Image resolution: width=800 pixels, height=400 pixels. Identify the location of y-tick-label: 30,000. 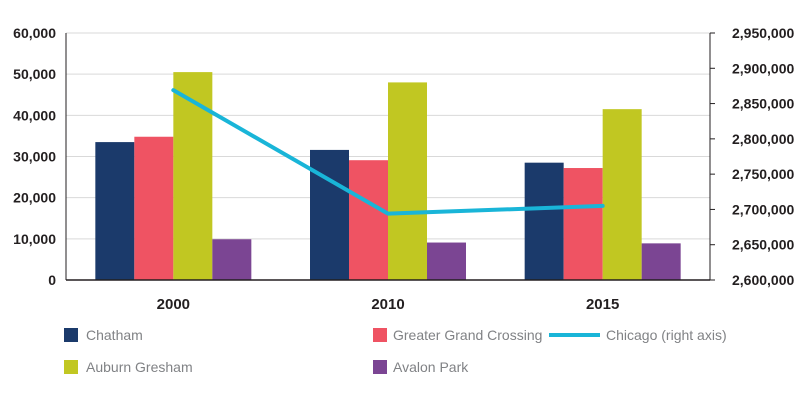
(34, 157).